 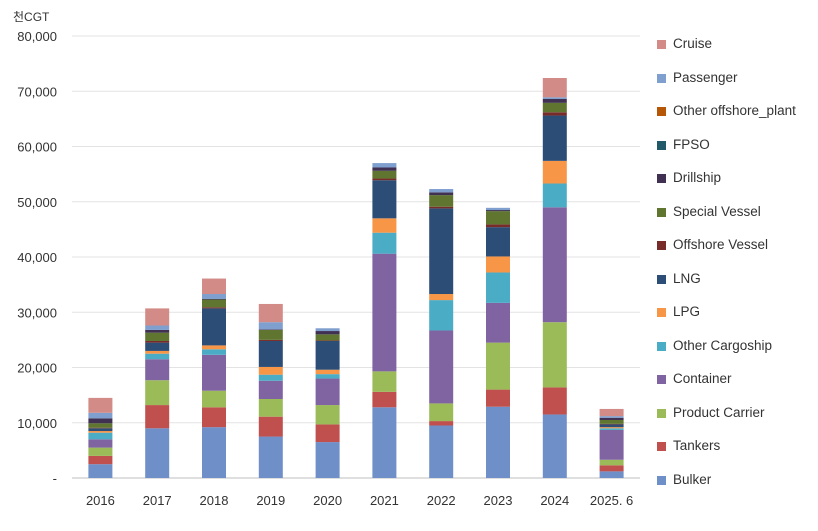 I want to click on legend-item: Container, so click(x=737, y=388).